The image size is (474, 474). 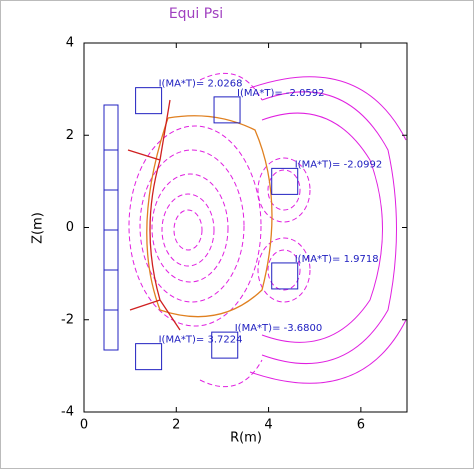 What do you see at coordinates (70, 227) in the screenshot?
I see `y-tick-label: 0` at bounding box center [70, 227].